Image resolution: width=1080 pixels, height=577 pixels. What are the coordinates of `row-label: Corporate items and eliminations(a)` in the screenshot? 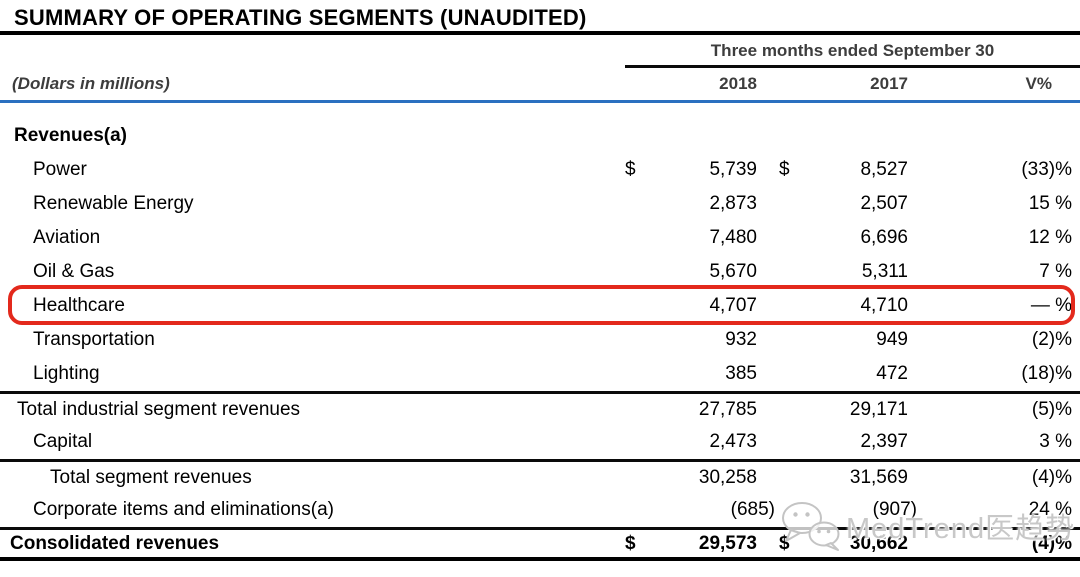 It's located at (183, 509).